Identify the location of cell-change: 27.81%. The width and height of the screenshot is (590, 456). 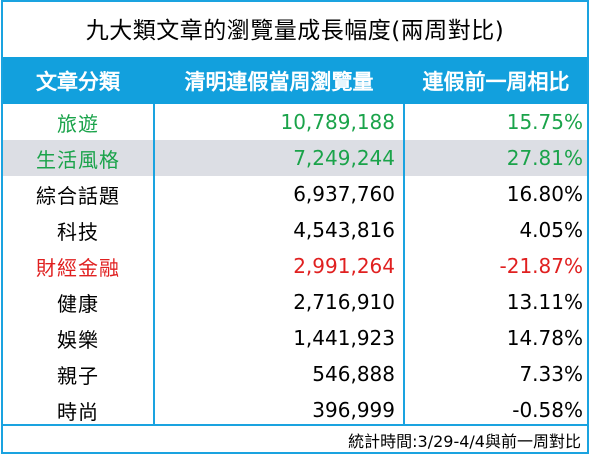
(544, 158).